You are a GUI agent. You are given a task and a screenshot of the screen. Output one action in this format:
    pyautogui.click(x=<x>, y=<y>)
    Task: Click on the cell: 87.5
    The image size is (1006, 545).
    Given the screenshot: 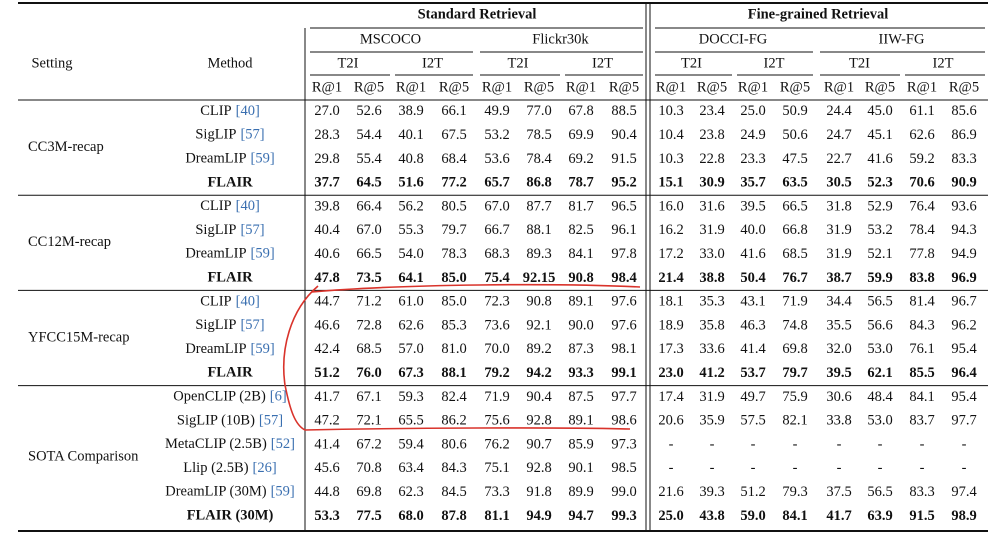 What is the action you would take?
    pyautogui.click(x=580, y=397)
    